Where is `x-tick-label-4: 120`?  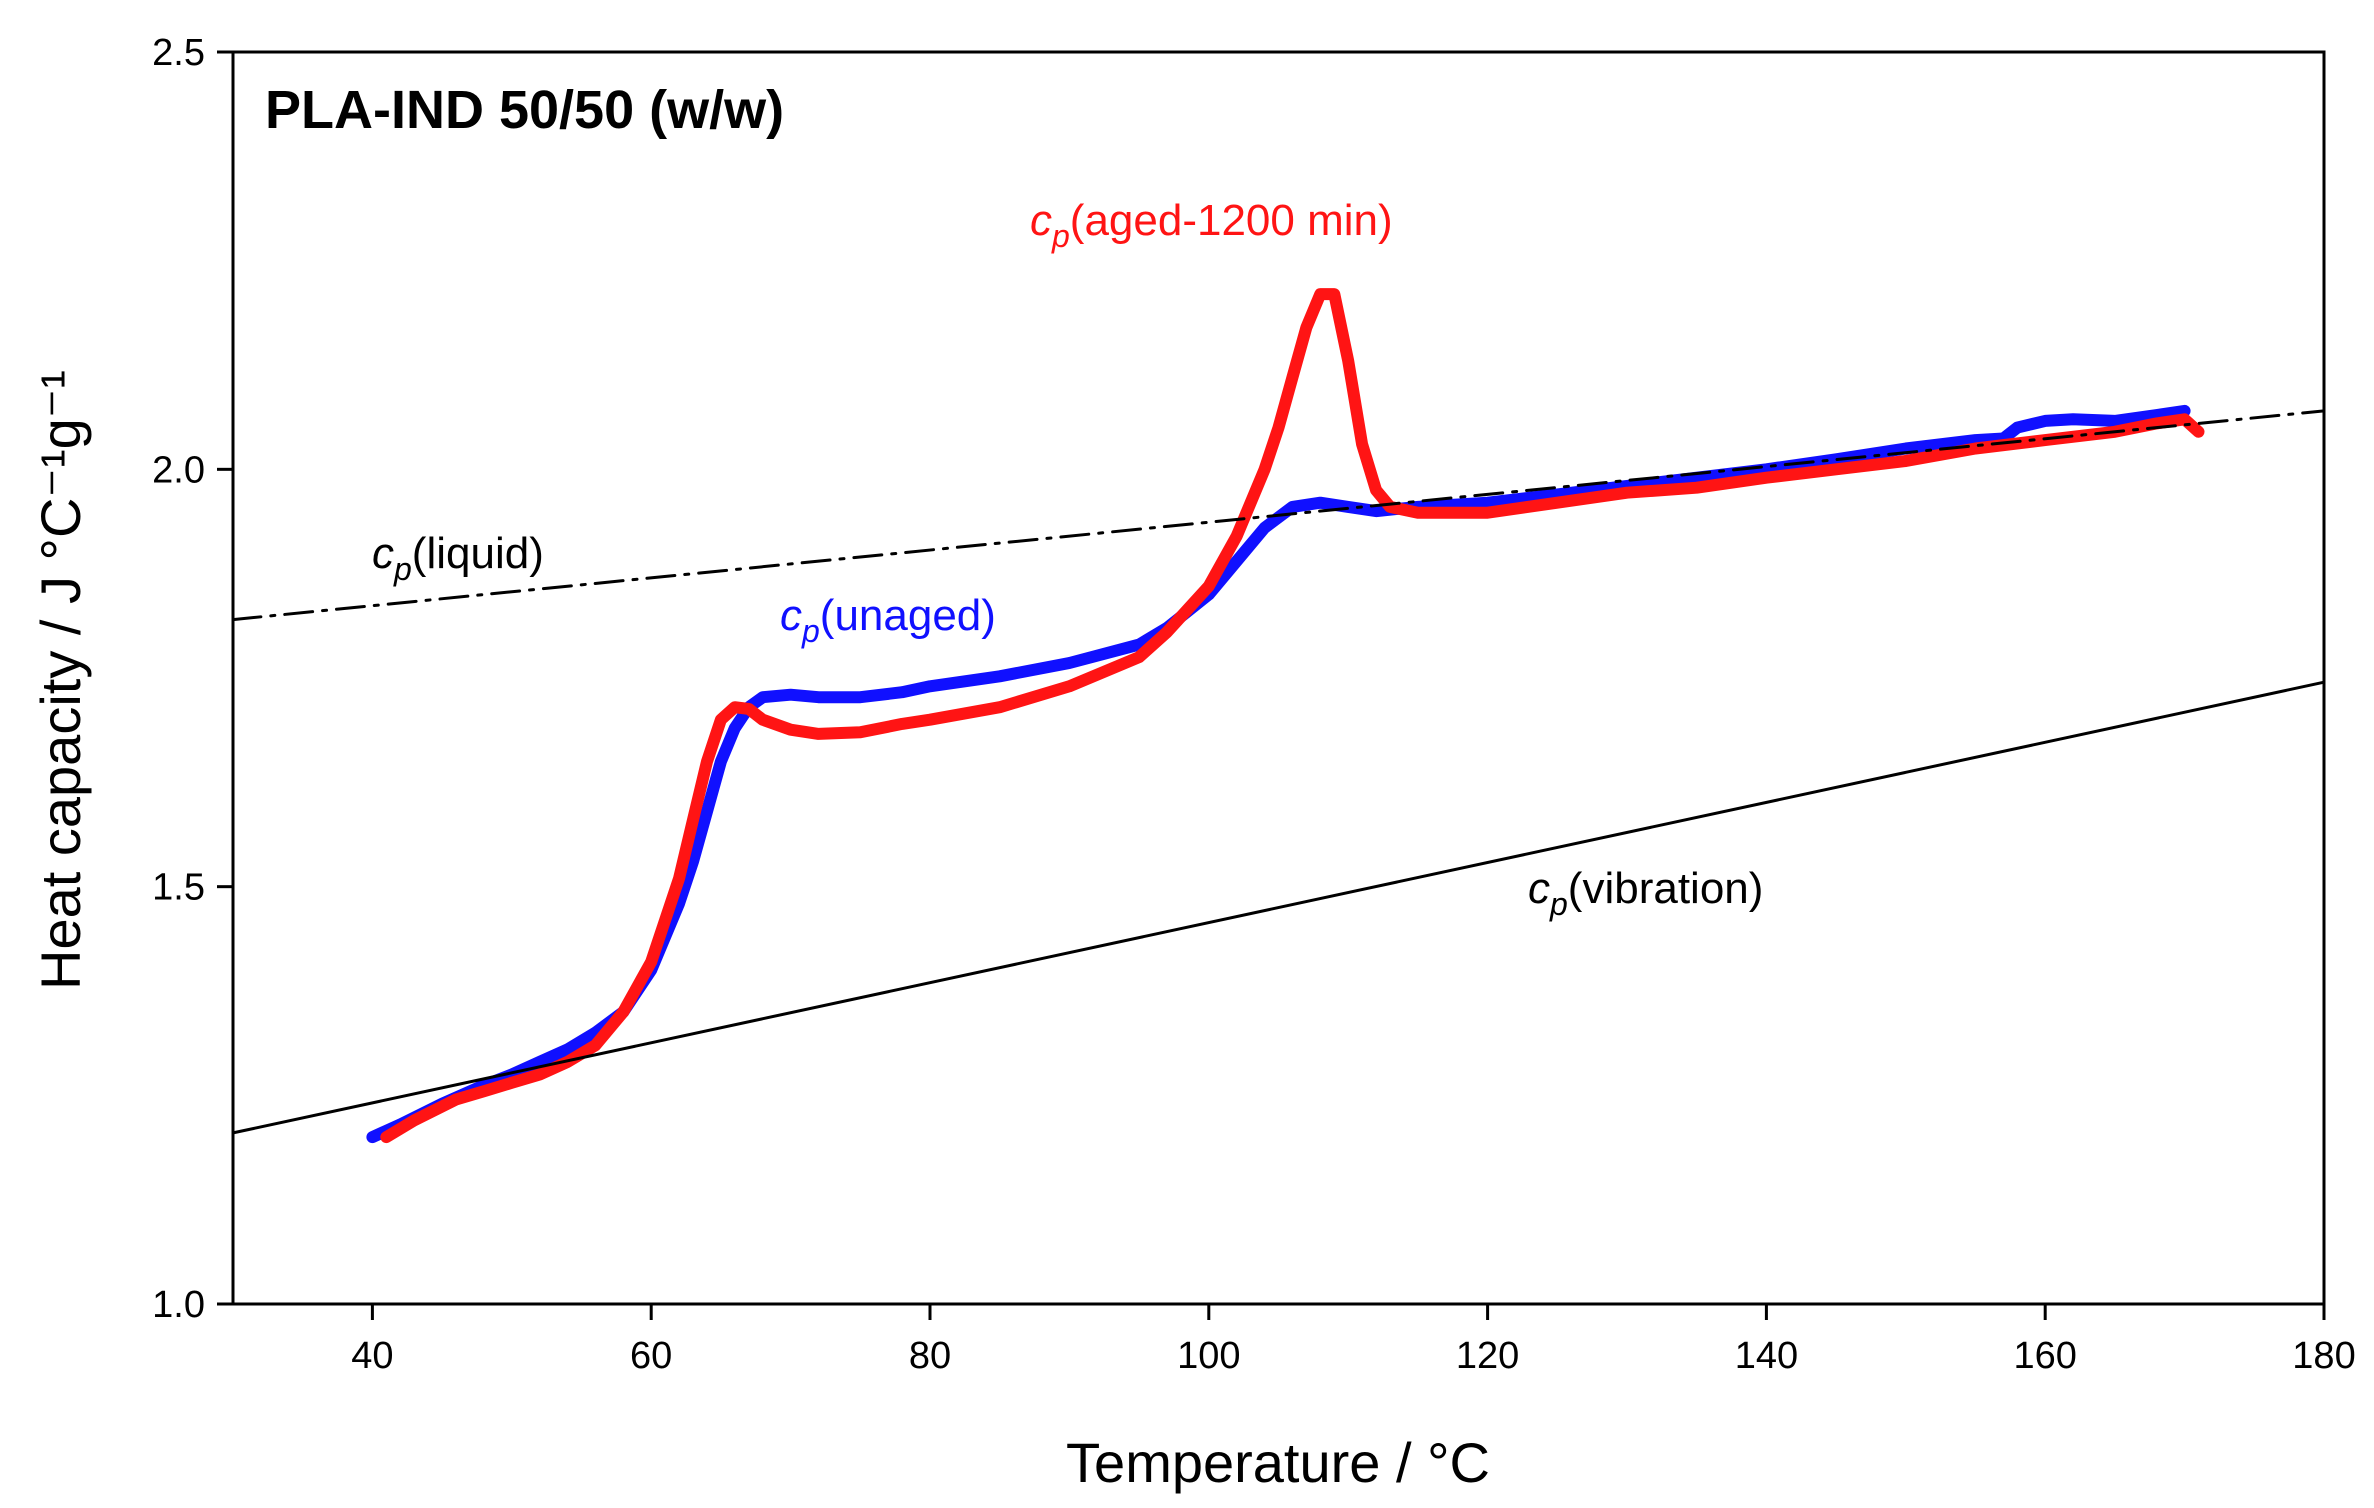 x-tick-label-4: 120 is located at coordinates (1487, 1356).